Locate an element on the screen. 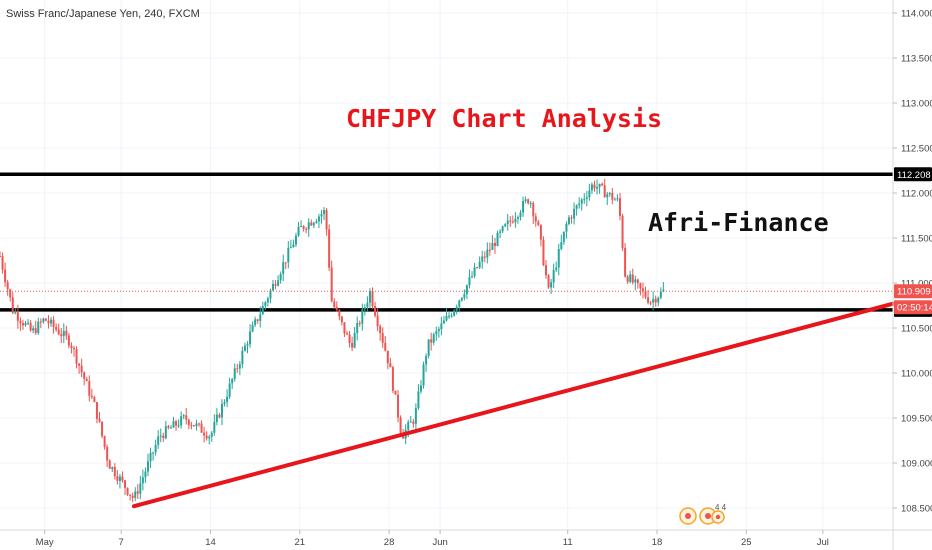  price-tick-label: 113.000 is located at coordinates (916, 104).